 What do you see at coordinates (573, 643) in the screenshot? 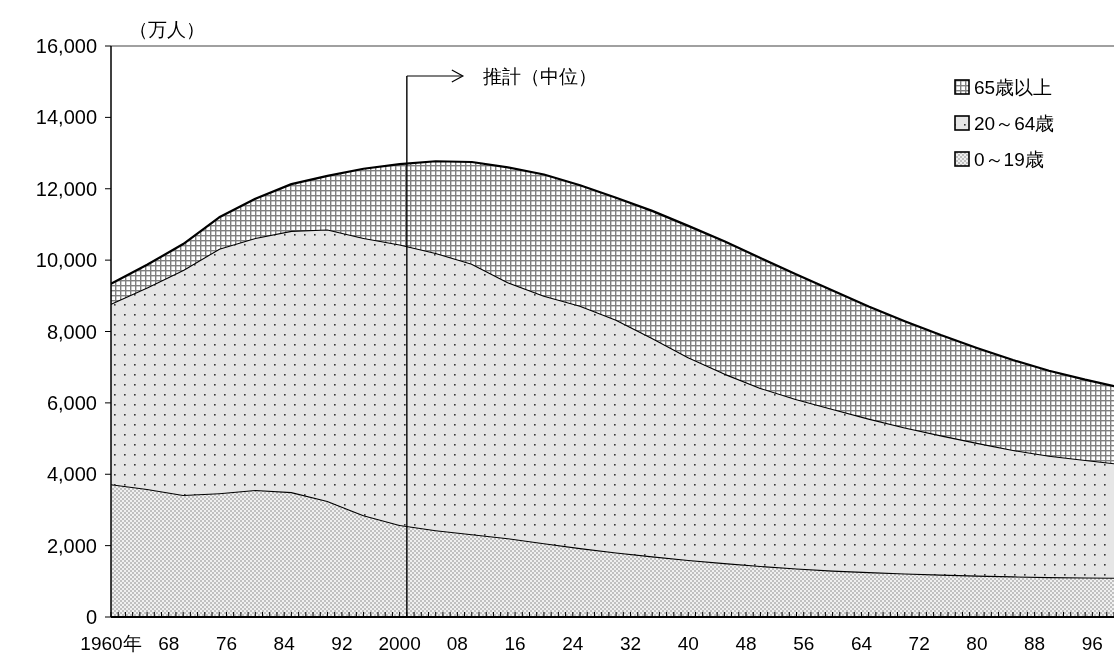
I see `x-tick-label: 24` at bounding box center [573, 643].